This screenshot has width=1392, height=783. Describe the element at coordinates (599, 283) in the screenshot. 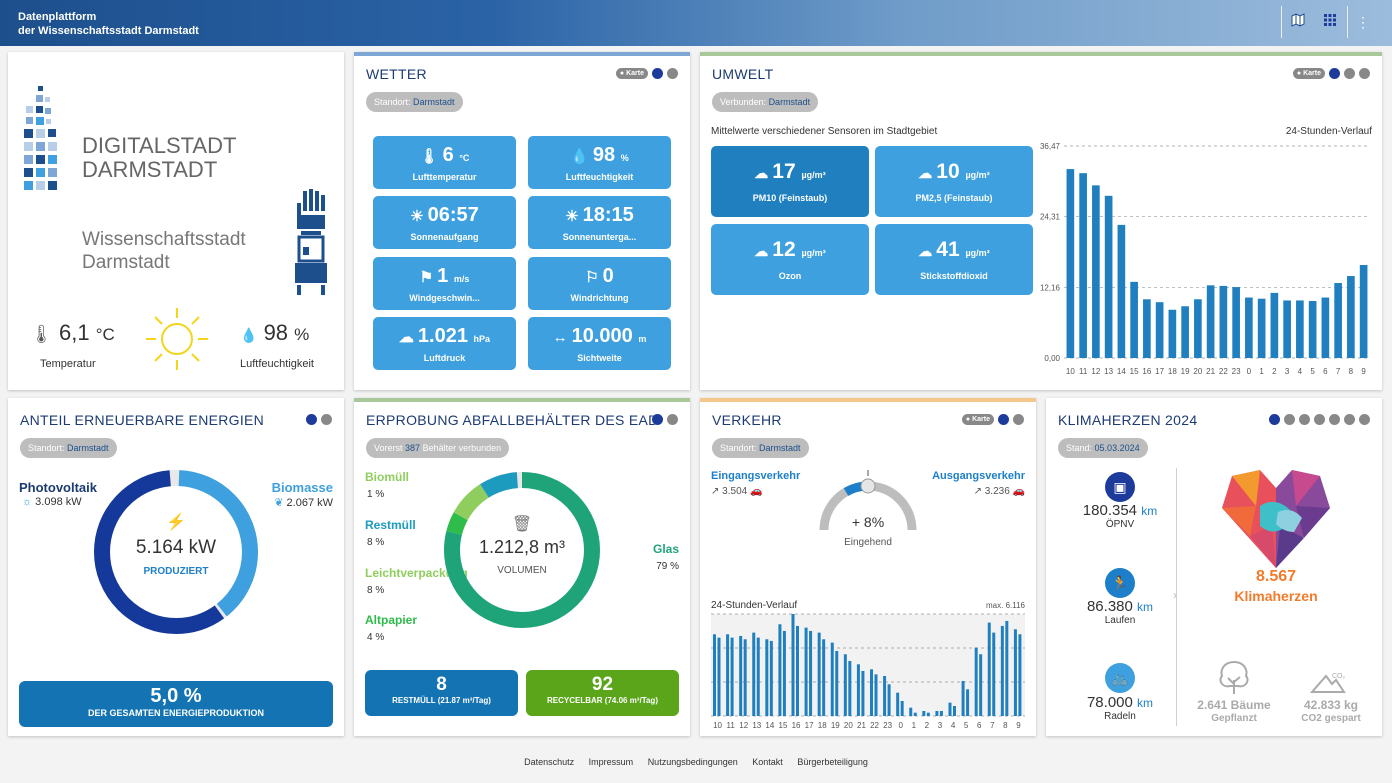

I see `weather-tile-wind-direction: ⚐ 0 Windrichtung` at that location.